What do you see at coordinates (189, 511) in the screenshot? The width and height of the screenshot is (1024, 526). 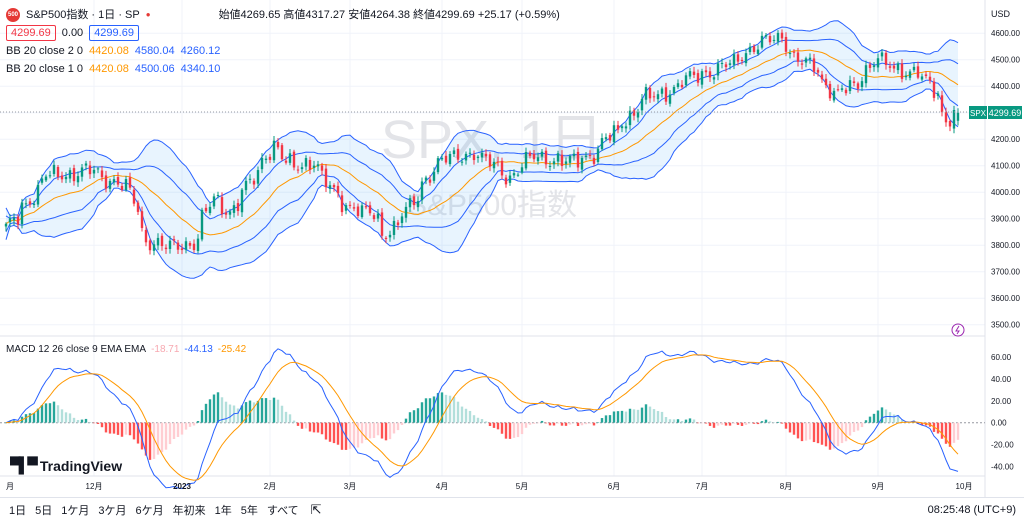 I see `range-button: 年初来` at bounding box center [189, 511].